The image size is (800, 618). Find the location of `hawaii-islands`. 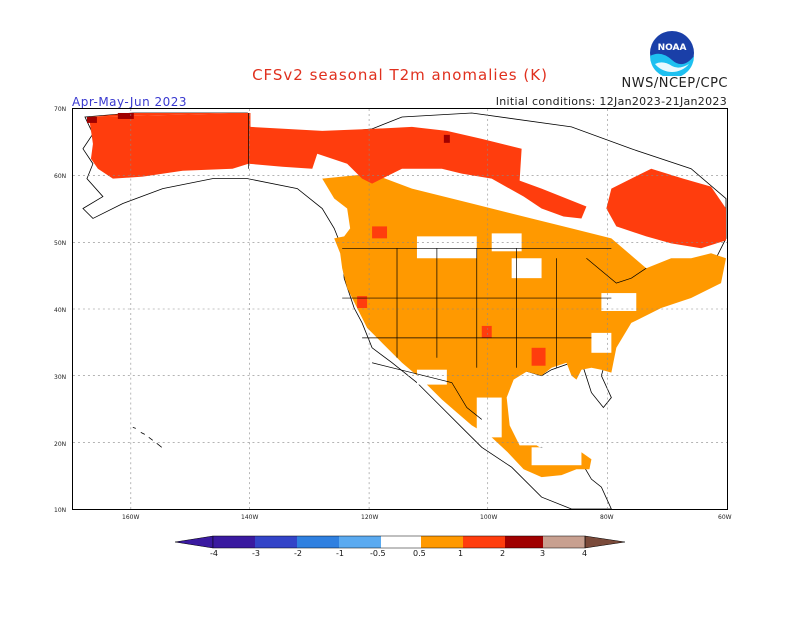

hawaii-islands is located at coordinates (147, 437).